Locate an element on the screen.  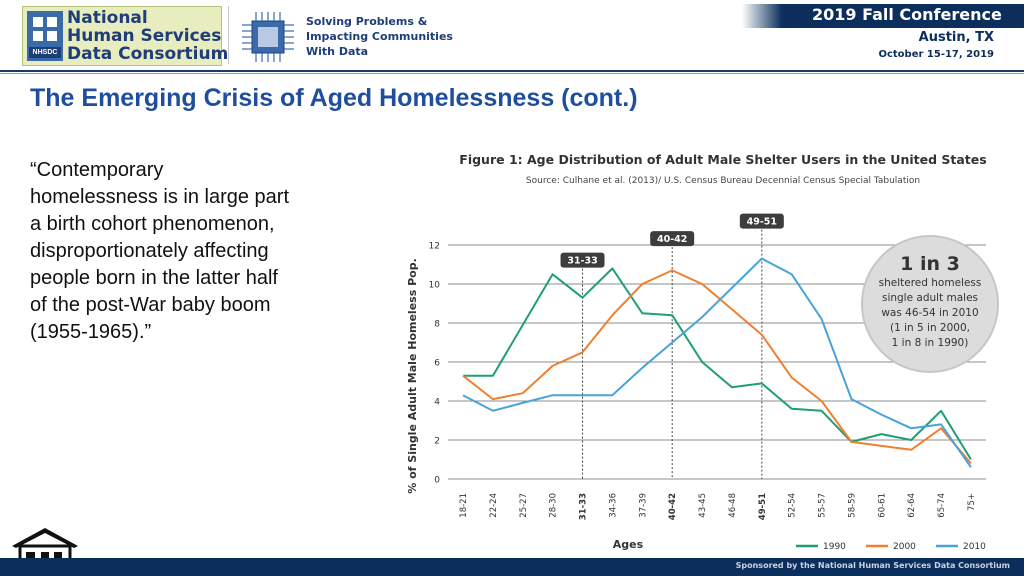
x-tick-label: 62-64 is located at coordinates (912, 505).